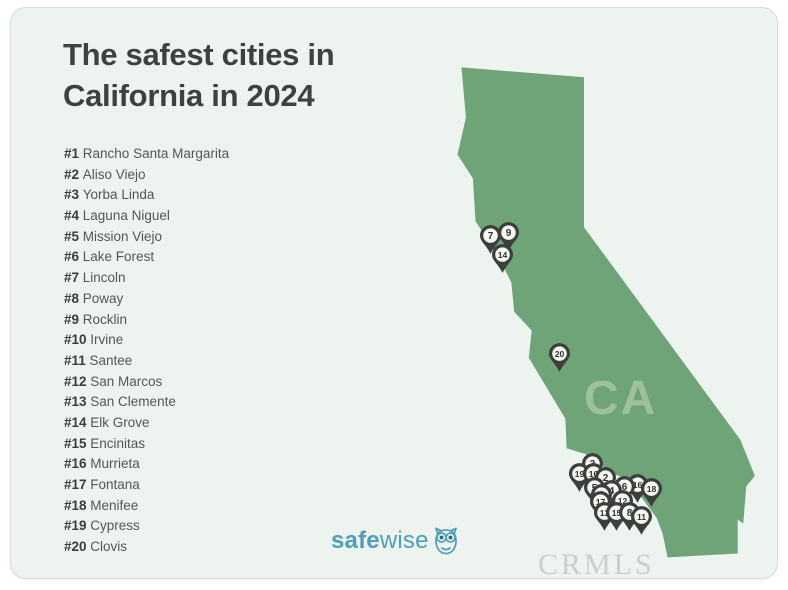 The height and width of the screenshot is (590, 788). What do you see at coordinates (73, 216) in the screenshot?
I see `city-rank: #4` at bounding box center [73, 216].